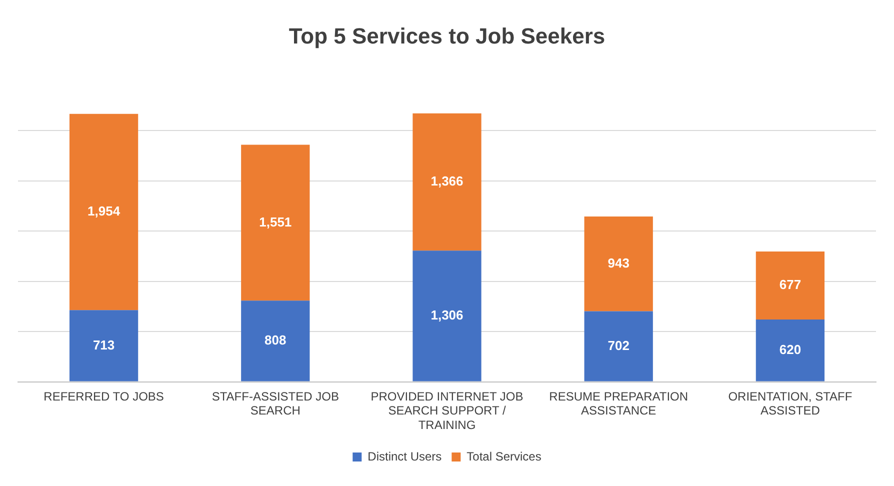 The image size is (894, 486). What do you see at coordinates (447, 35) in the screenshot?
I see `chart-title: Top 5 Services to Job Seekers` at bounding box center [447, 35].